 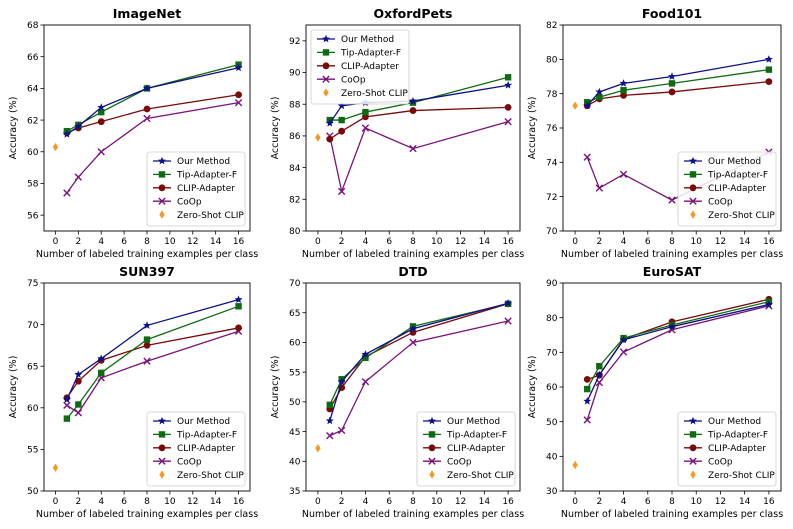 I want to click on y-tick-label: 40, so click(x=552, y=458).